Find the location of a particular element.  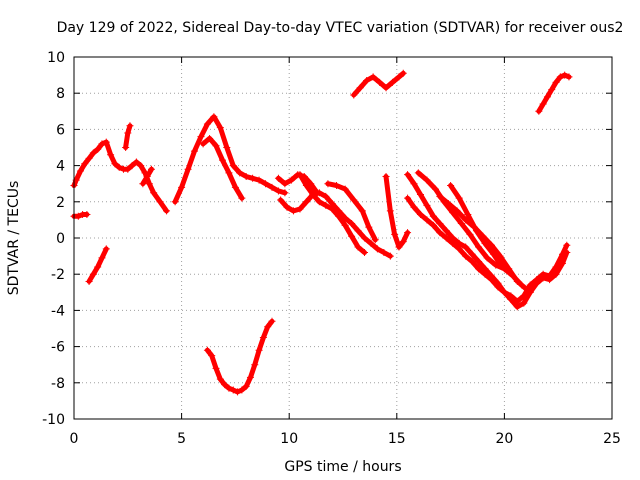

series-line is located at coordinates (230, 159).